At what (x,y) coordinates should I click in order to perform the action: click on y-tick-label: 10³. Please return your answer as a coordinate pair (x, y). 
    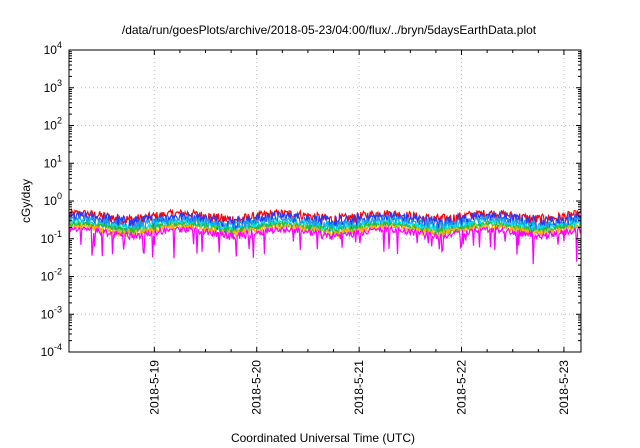
    Looking at the image, I should click on (53, 86).